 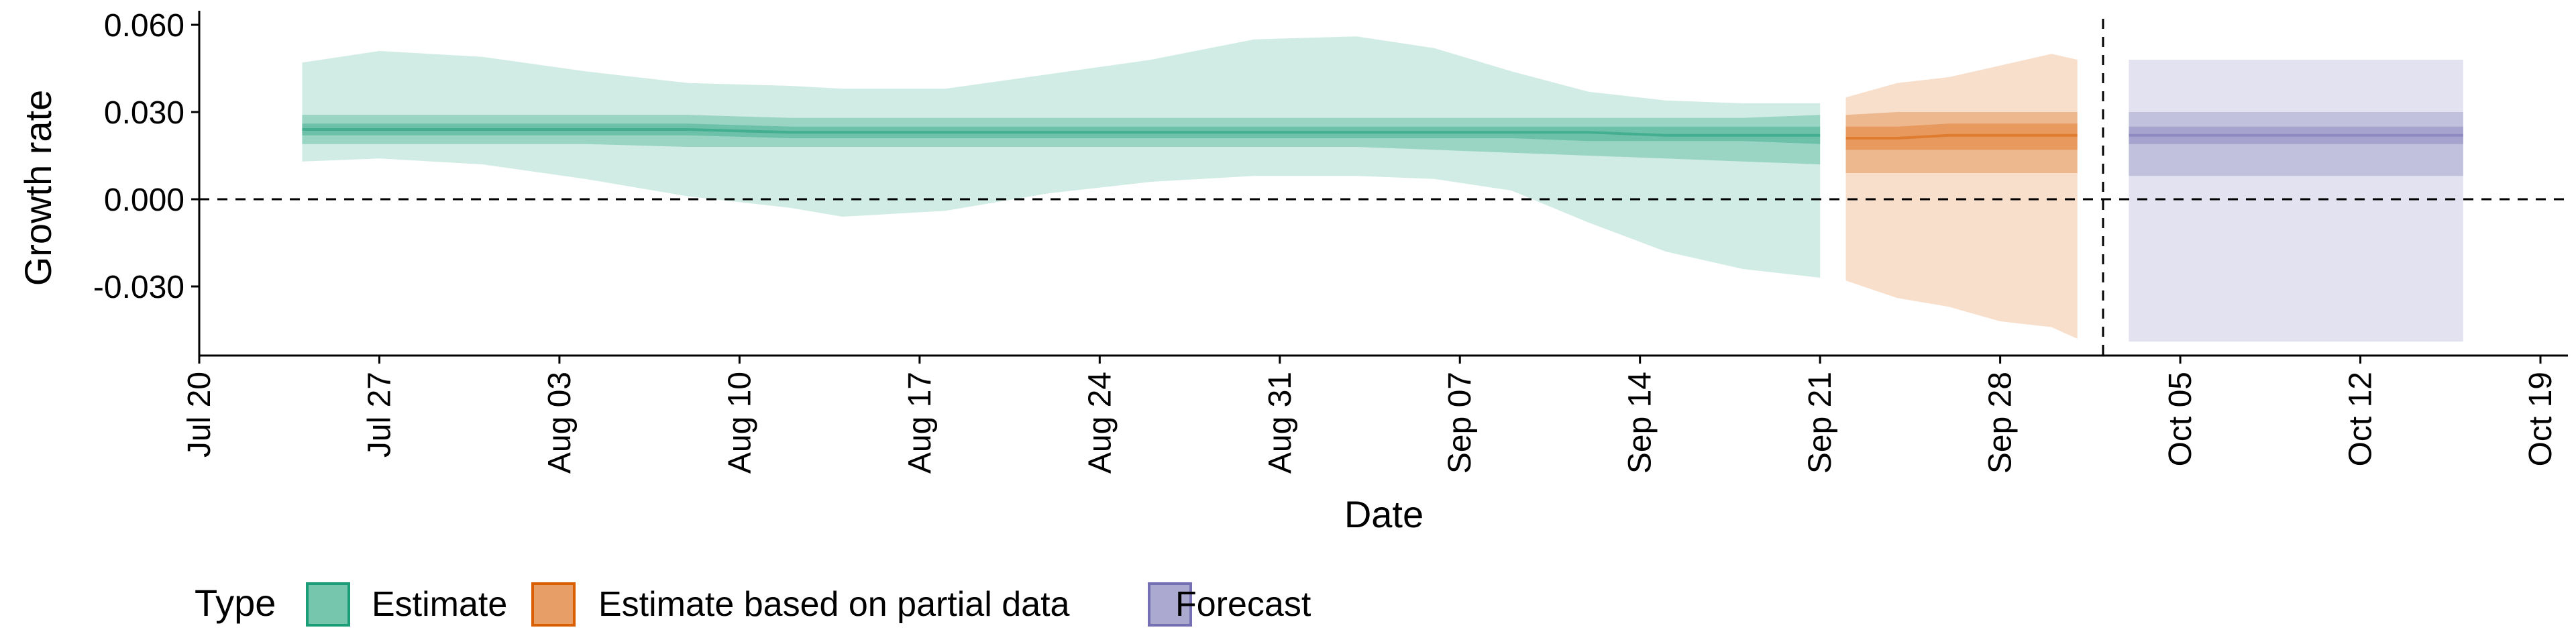 What do you see at coordinates (834, 604) in the screenshot?
I see `legend-label-estimate-based-on-partial-data: Estimate based on partial data` at bounding box center [834, 604].